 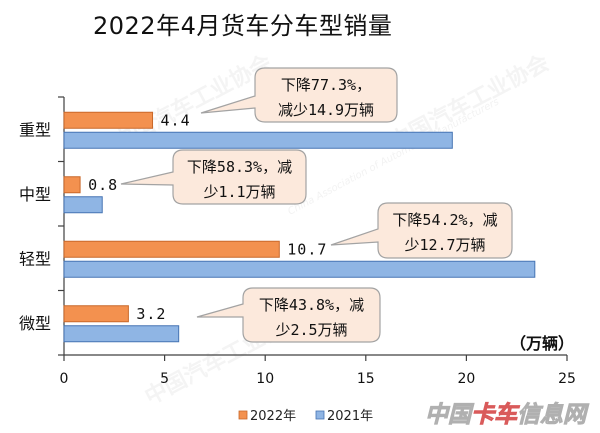 I want to click on bar-2021-mini, so click(x=121, y=334).